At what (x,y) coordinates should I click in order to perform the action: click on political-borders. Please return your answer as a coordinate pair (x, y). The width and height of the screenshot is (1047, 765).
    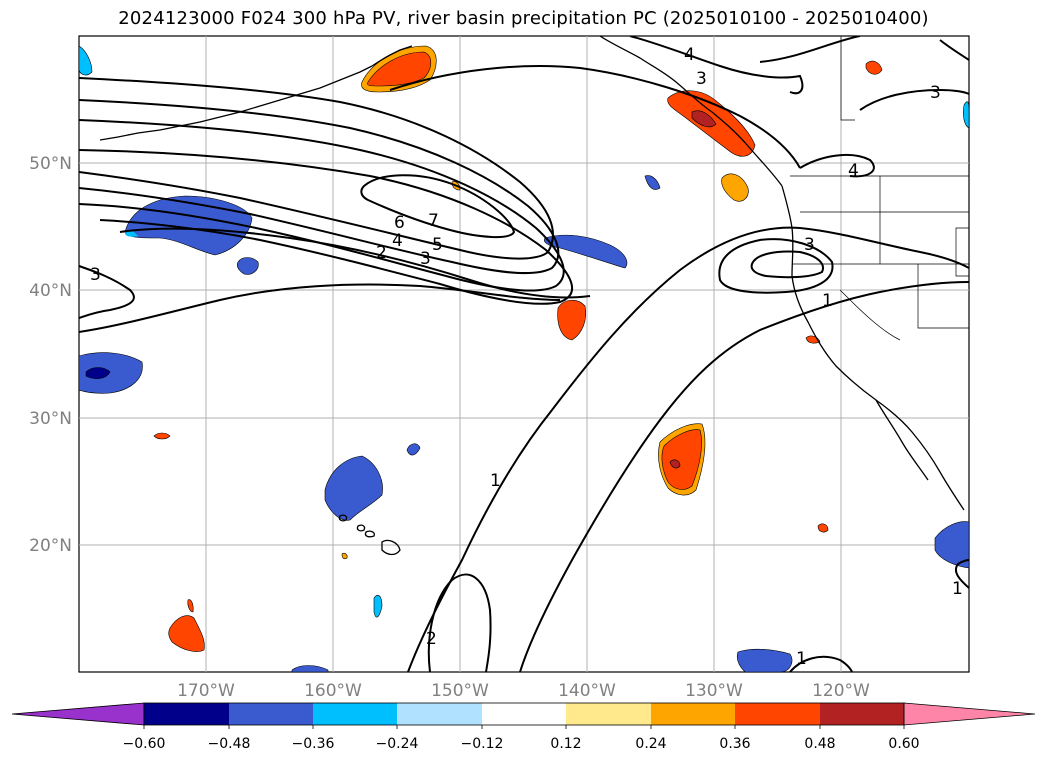
    Looking at the image, I should click on (879, 188).